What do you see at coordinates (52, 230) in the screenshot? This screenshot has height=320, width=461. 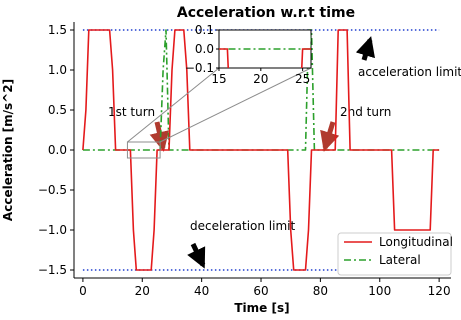 I see `y-tick-label: −1.0` at bounding box center [52, 230].